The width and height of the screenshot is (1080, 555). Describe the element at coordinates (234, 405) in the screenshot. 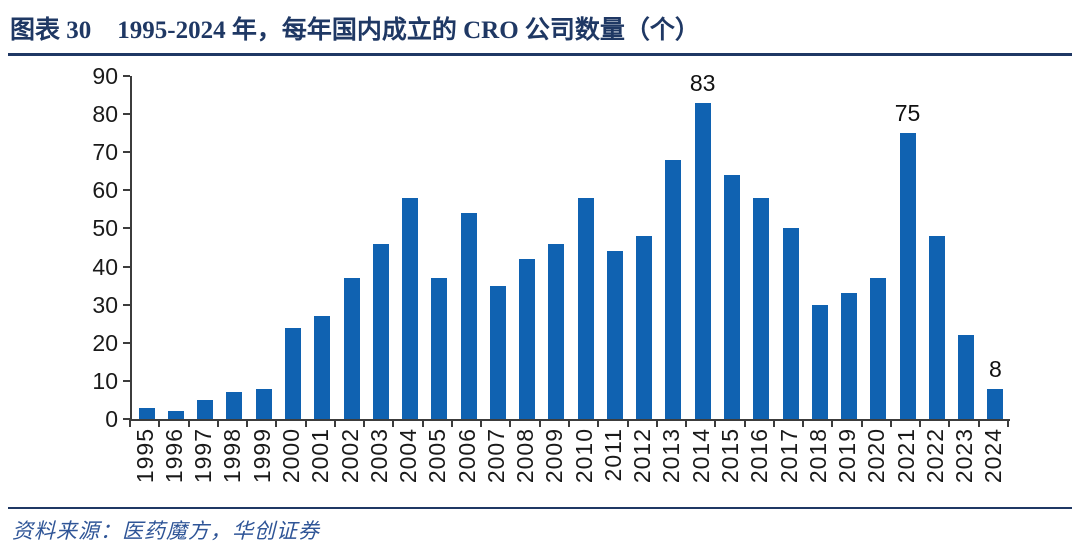

I see `bar-1998` at that location.